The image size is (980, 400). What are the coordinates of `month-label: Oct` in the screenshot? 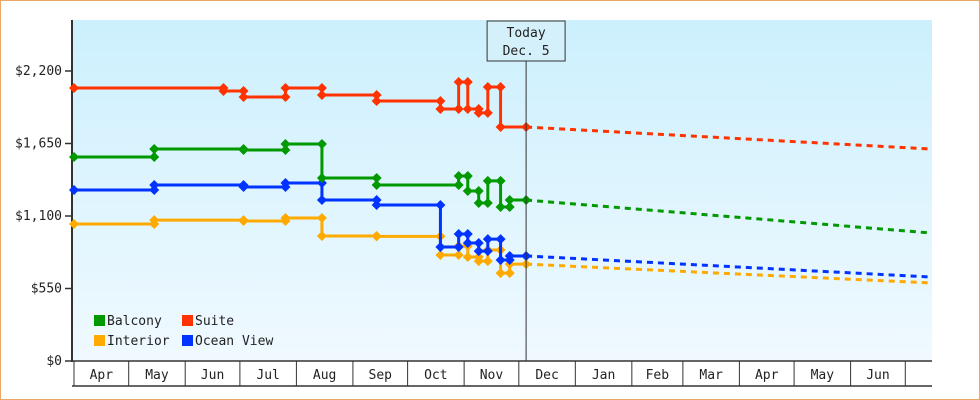 It's located at (435, 375).